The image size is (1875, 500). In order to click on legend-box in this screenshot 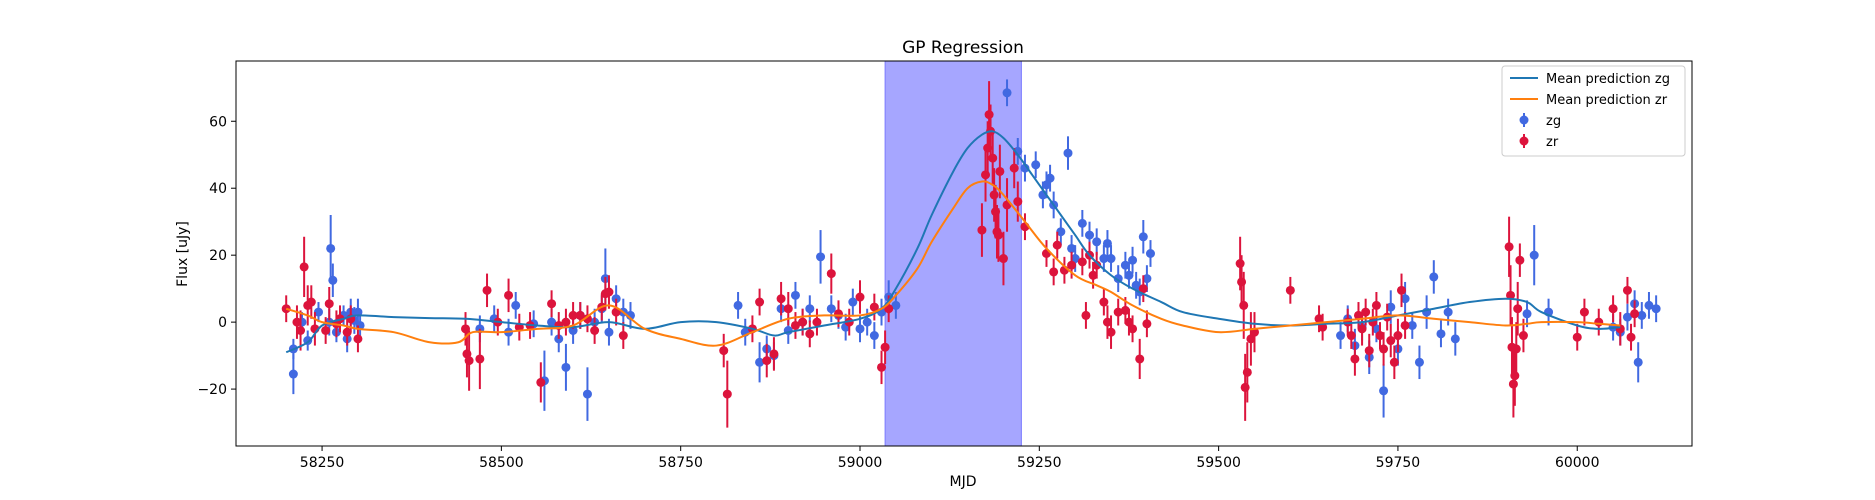, I will do `click(1593, 111)`.